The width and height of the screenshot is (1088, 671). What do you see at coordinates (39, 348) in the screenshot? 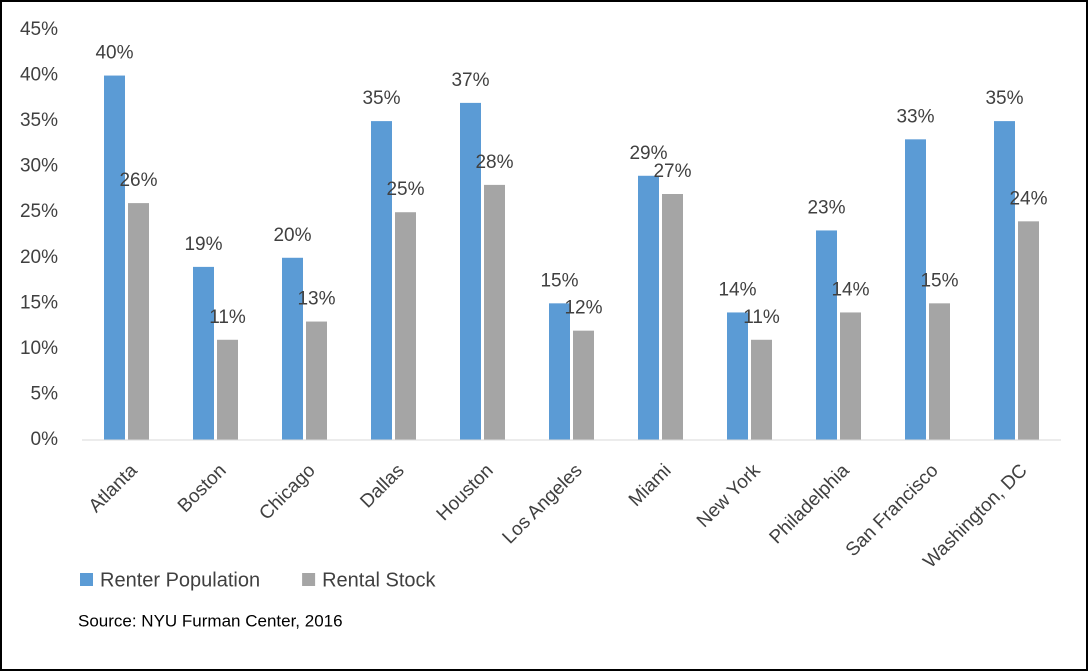
I see `y-tick-label: 10%` at bounding box center [39, 348].